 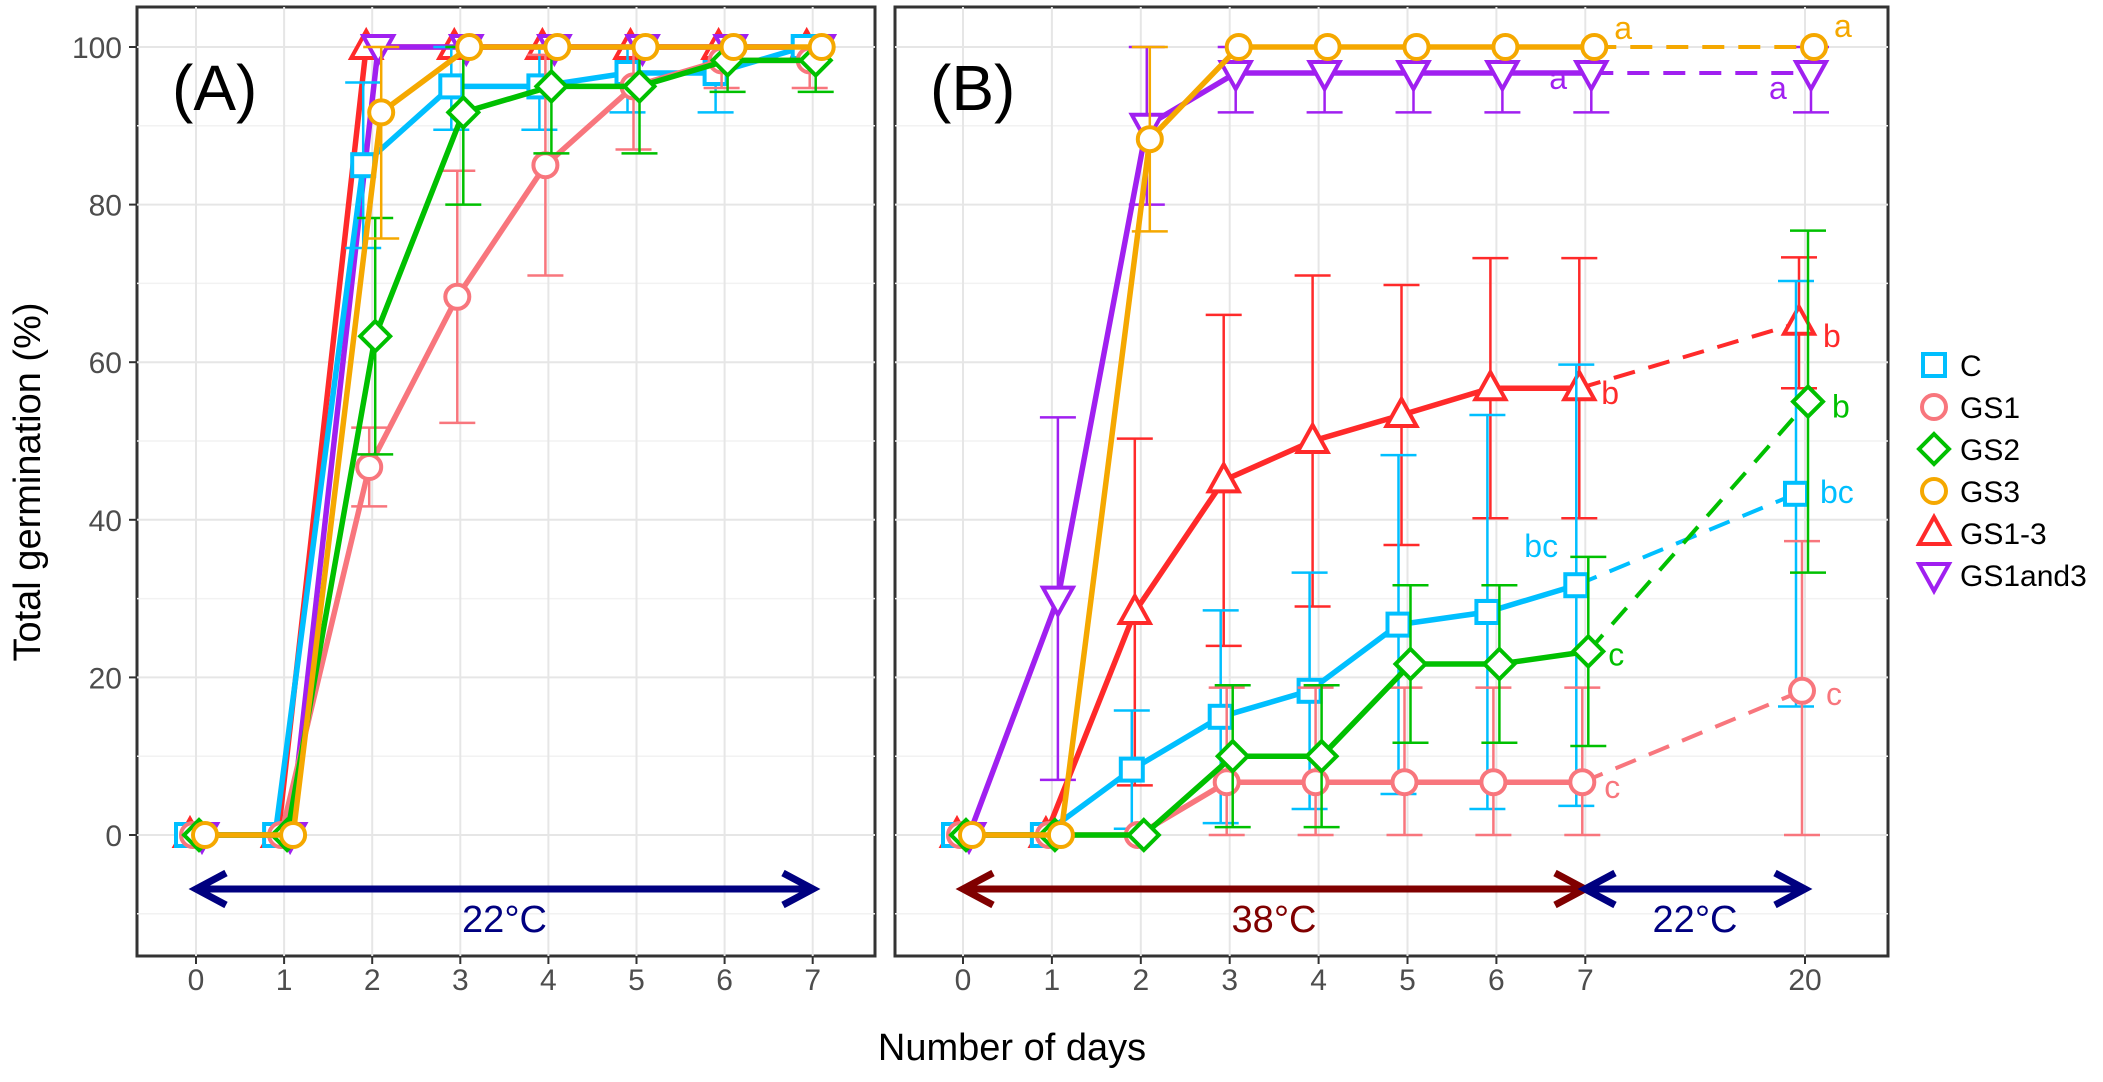 I want to click on panel-label: (B), so click(x=972, y=88).